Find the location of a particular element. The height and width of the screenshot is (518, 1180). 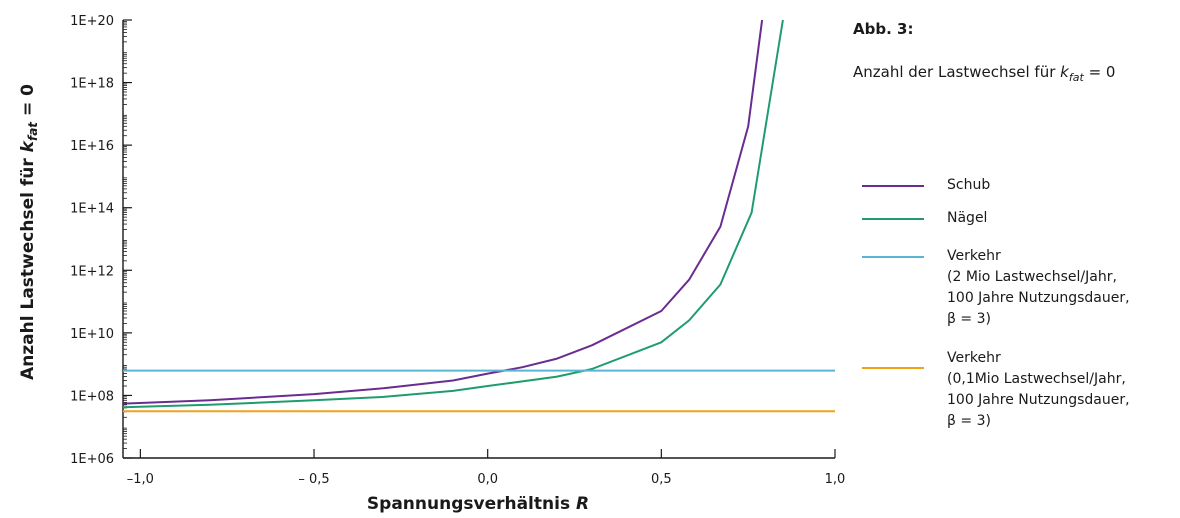

x-tick-label: –1,0 is located at coordinates (140, 479).